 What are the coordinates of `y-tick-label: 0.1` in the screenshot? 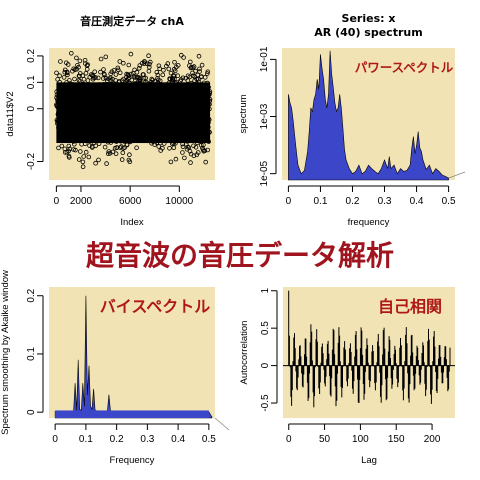 It's located at (31, 82).